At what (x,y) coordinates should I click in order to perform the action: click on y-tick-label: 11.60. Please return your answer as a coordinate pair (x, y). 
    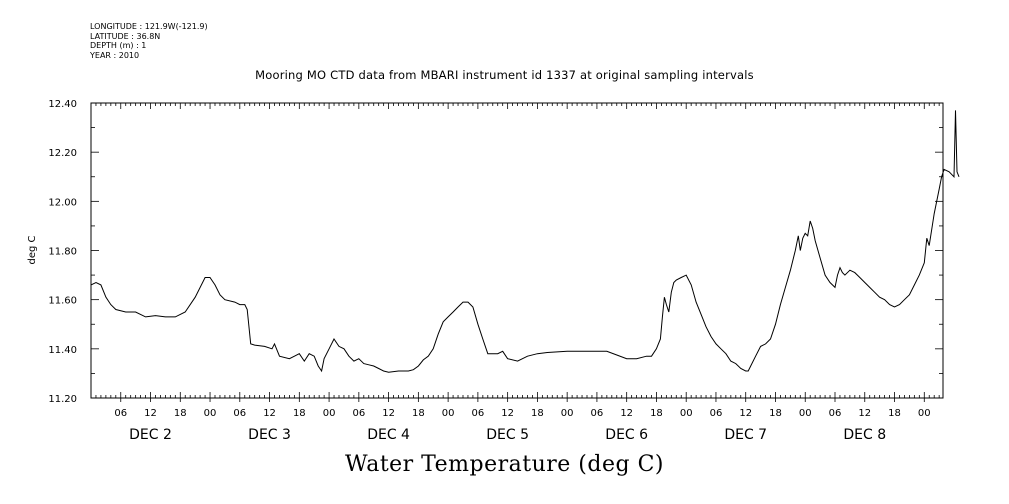
    Looking at the image, I should click on (62, 301).